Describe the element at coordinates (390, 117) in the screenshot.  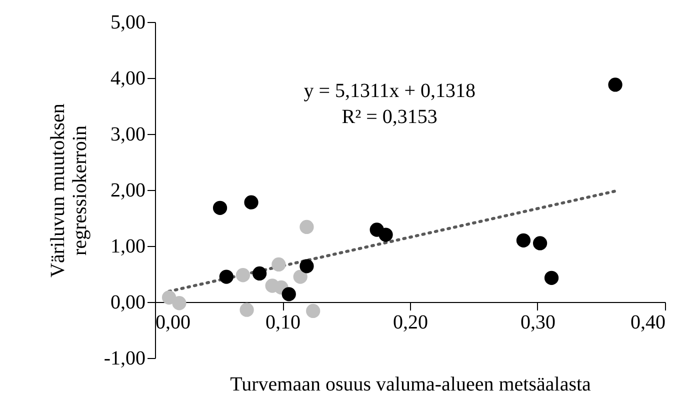
I see `annotation: R² = 0,3153` at that location.